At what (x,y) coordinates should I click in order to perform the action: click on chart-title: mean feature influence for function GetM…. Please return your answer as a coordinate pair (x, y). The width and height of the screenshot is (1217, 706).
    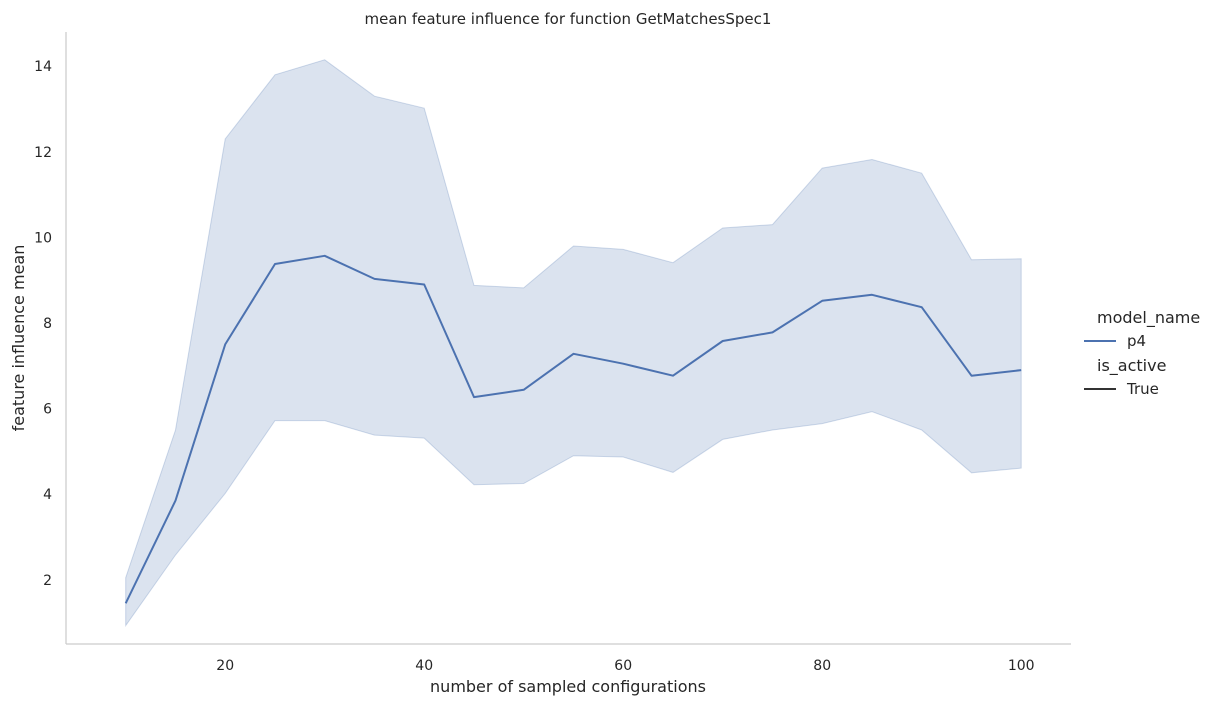
    Looking at the image, I should click on (568, 19).